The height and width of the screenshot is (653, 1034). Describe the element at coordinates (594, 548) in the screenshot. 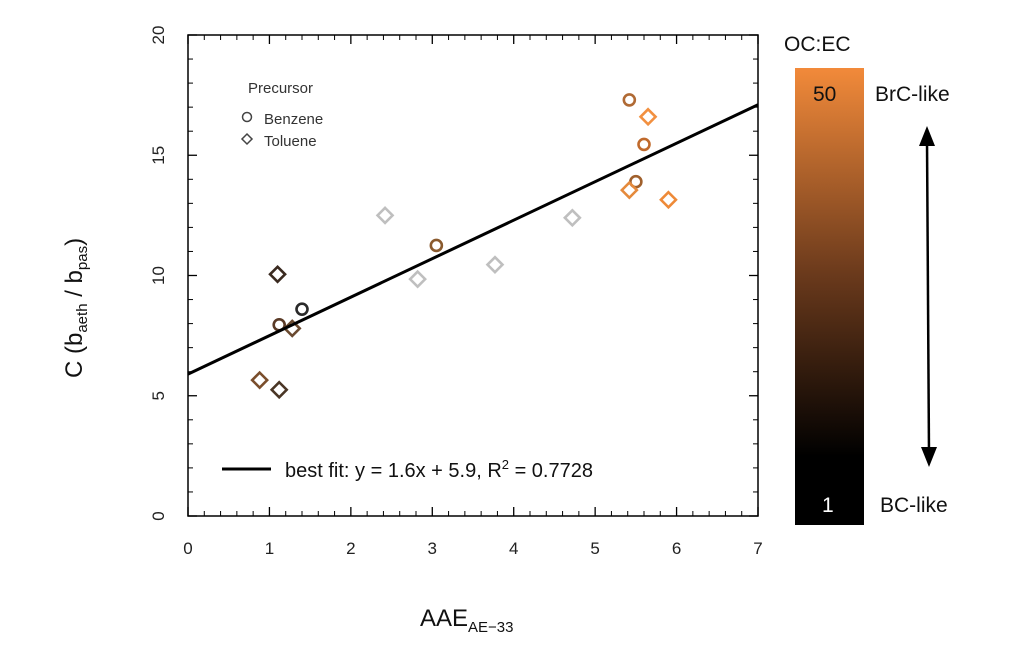

I see `x-tick-label-5: 5` at that location.